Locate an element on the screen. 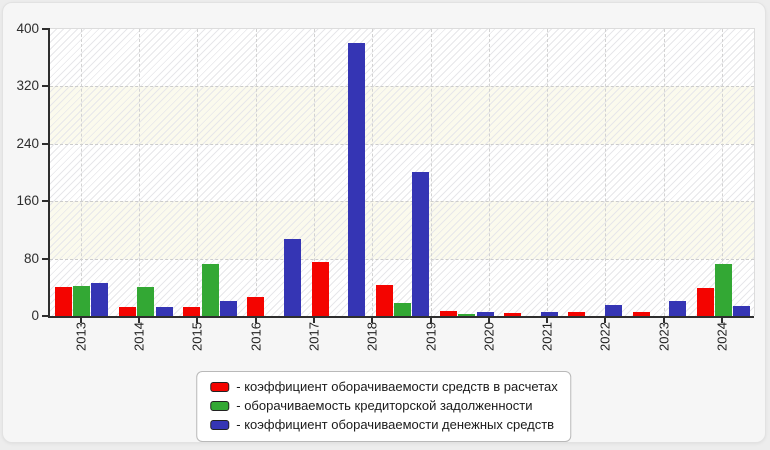  gridline-x-2018 is located at coordinates (373, 172).